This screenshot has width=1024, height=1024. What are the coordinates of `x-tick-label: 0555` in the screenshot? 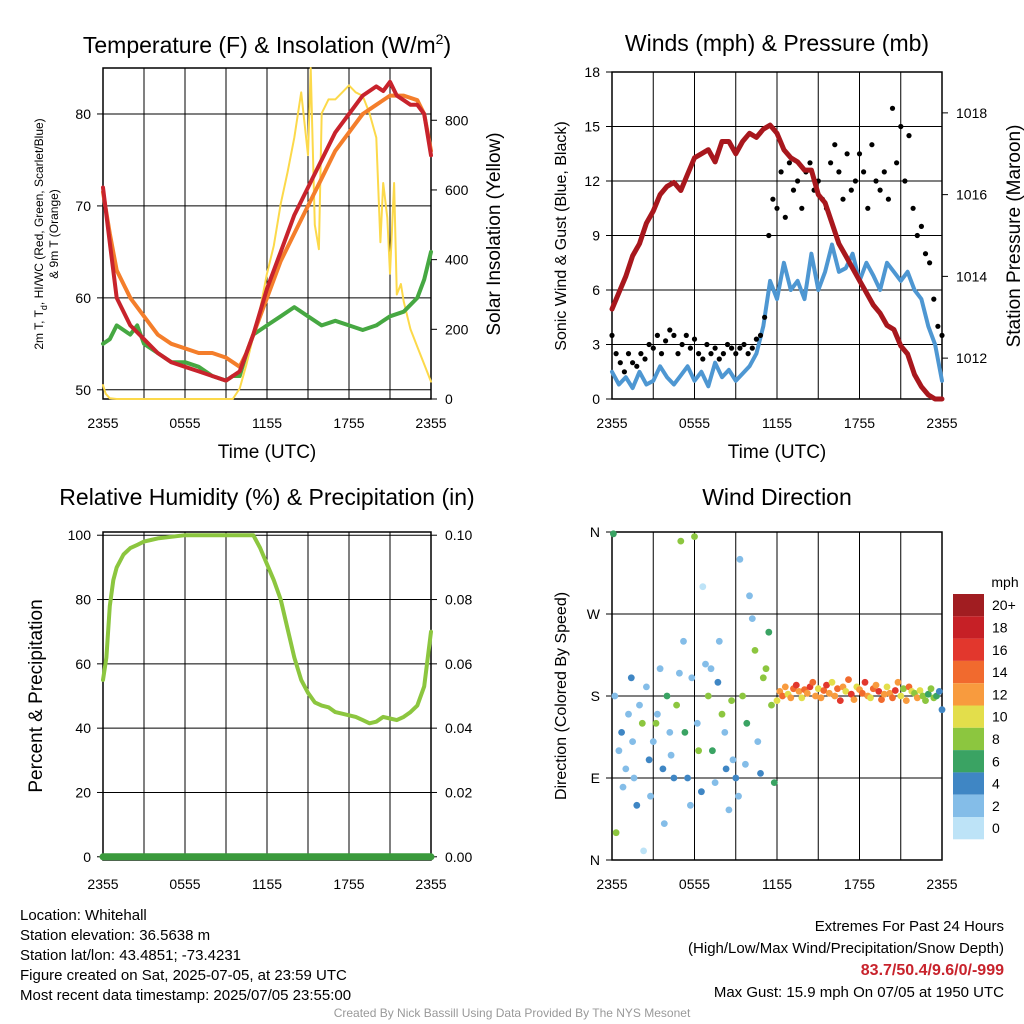 It's located at (184, 884).